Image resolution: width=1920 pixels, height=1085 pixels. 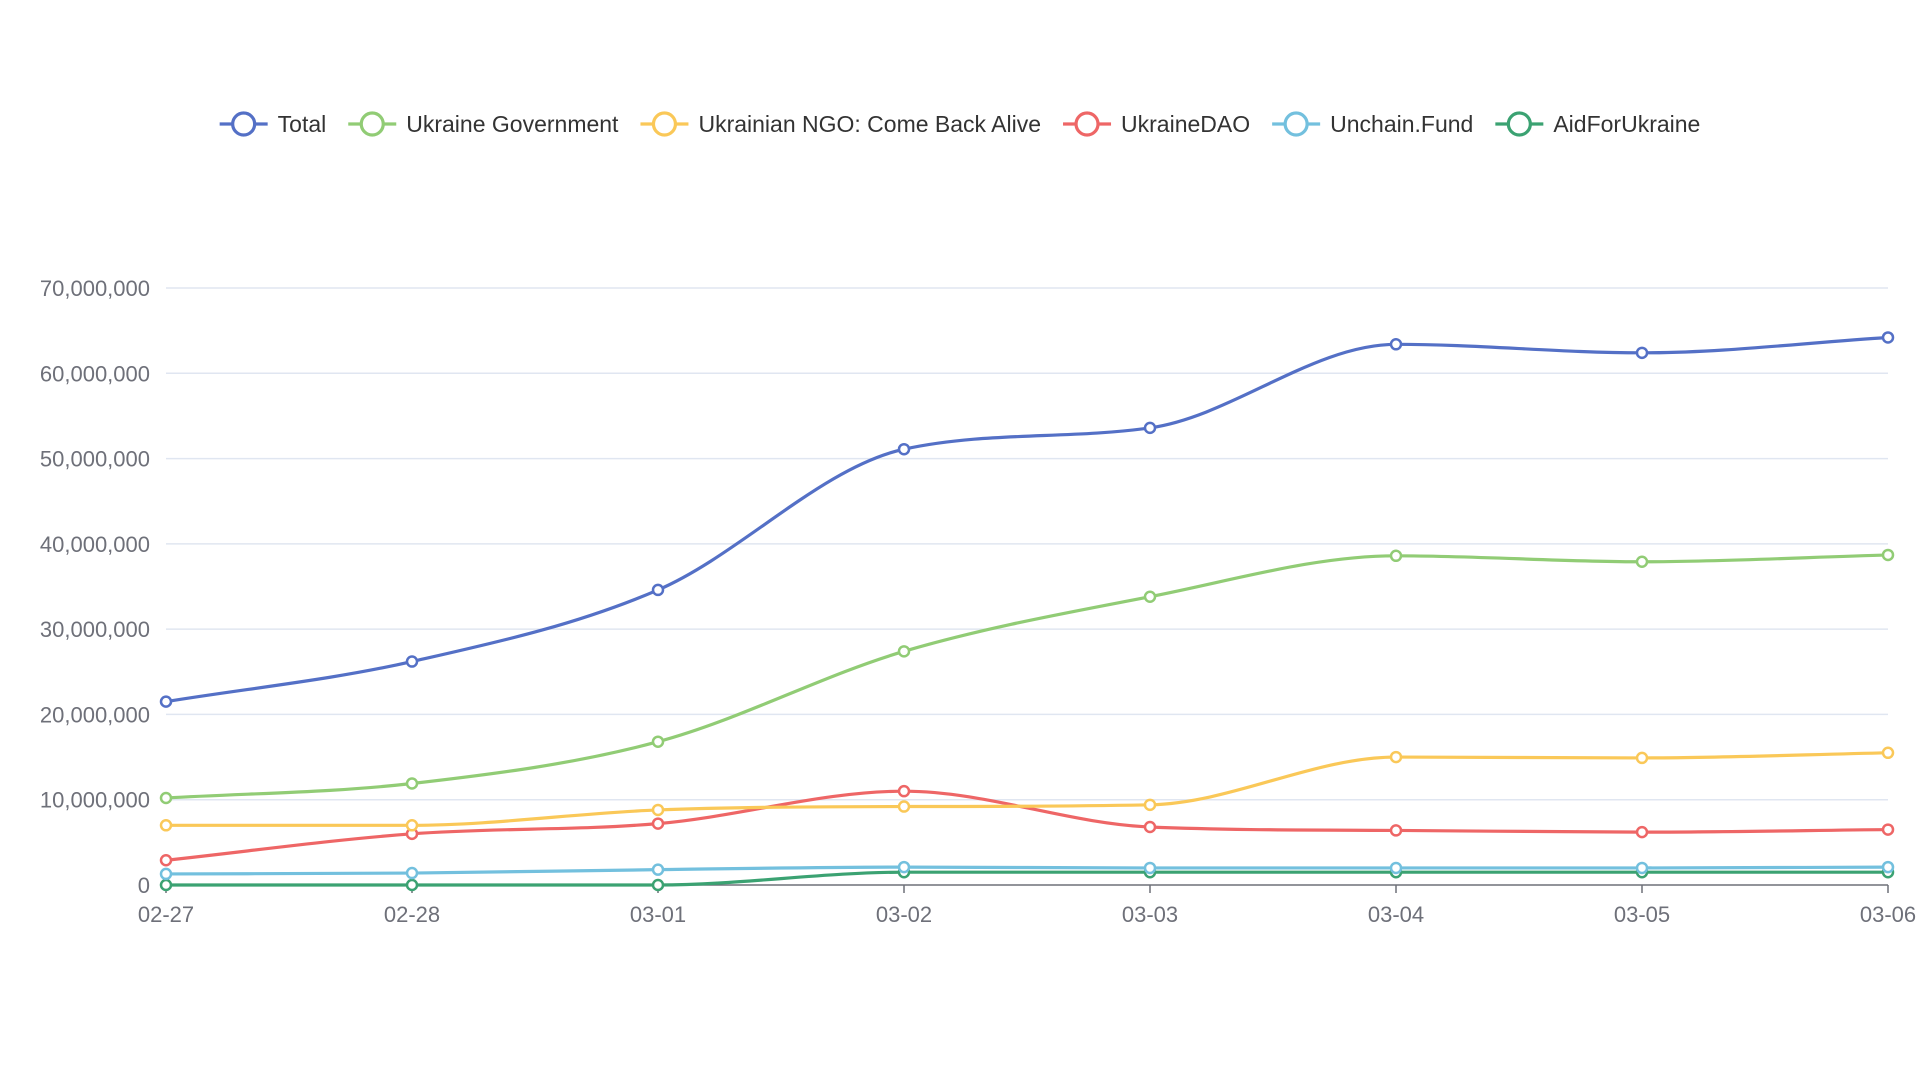 What do you see at coordinates (95, 459) in the screenshot?
I see `y-tick-label: 50,000,000` at bounding box center [95, 459].